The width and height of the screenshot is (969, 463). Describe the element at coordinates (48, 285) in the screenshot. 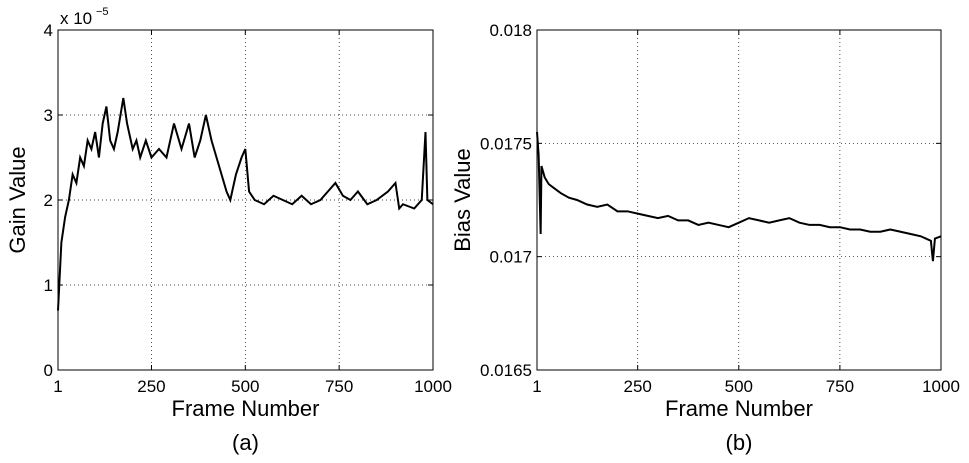

I see `y-tick-label: 1` at that location.